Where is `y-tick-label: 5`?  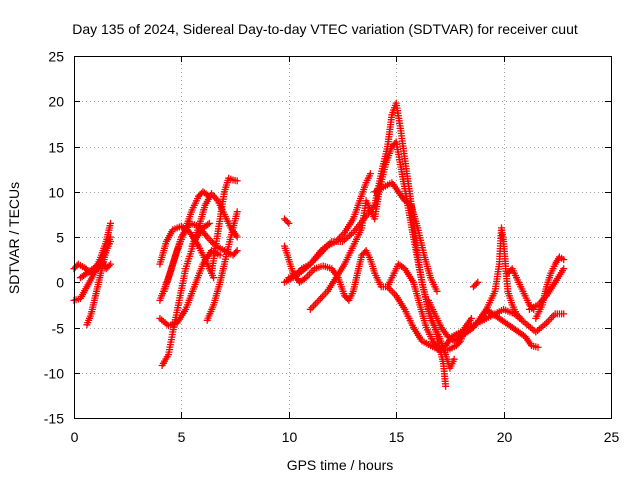 y-tick-label: 5 is located at coordinates (60, 238).